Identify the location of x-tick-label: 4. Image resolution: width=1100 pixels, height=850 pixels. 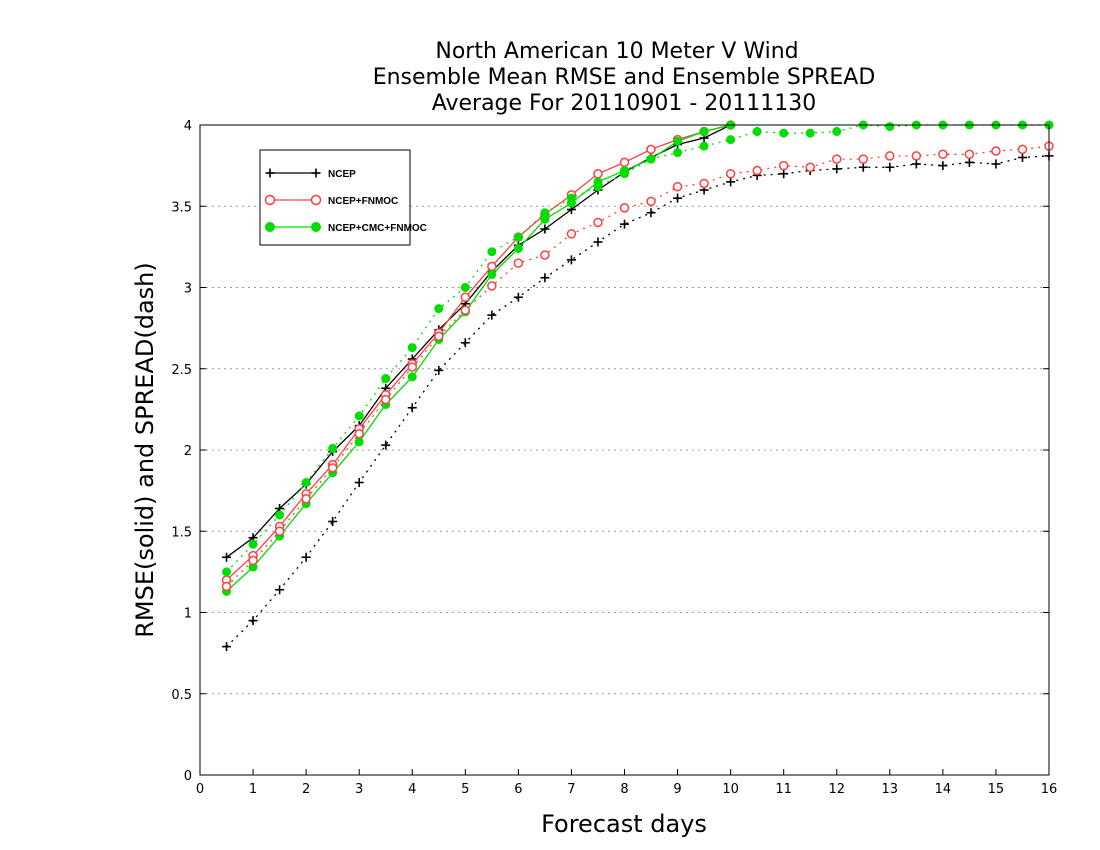
(412, 789).